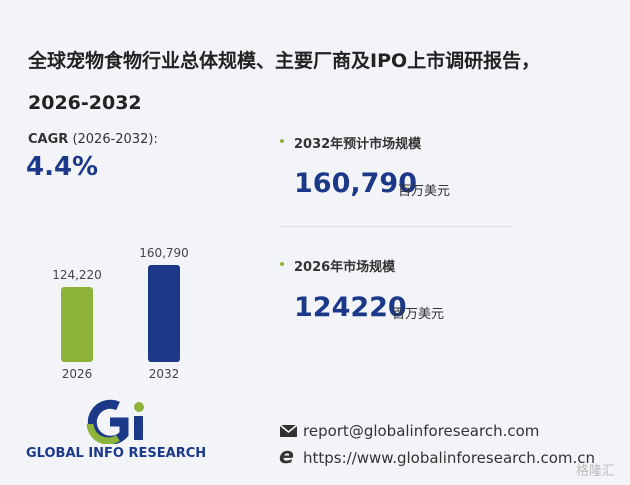  What do you see at coordinates (77, 275) in the screenshot?
I see `value-label: 124,220` at bounding box center [77, 275].